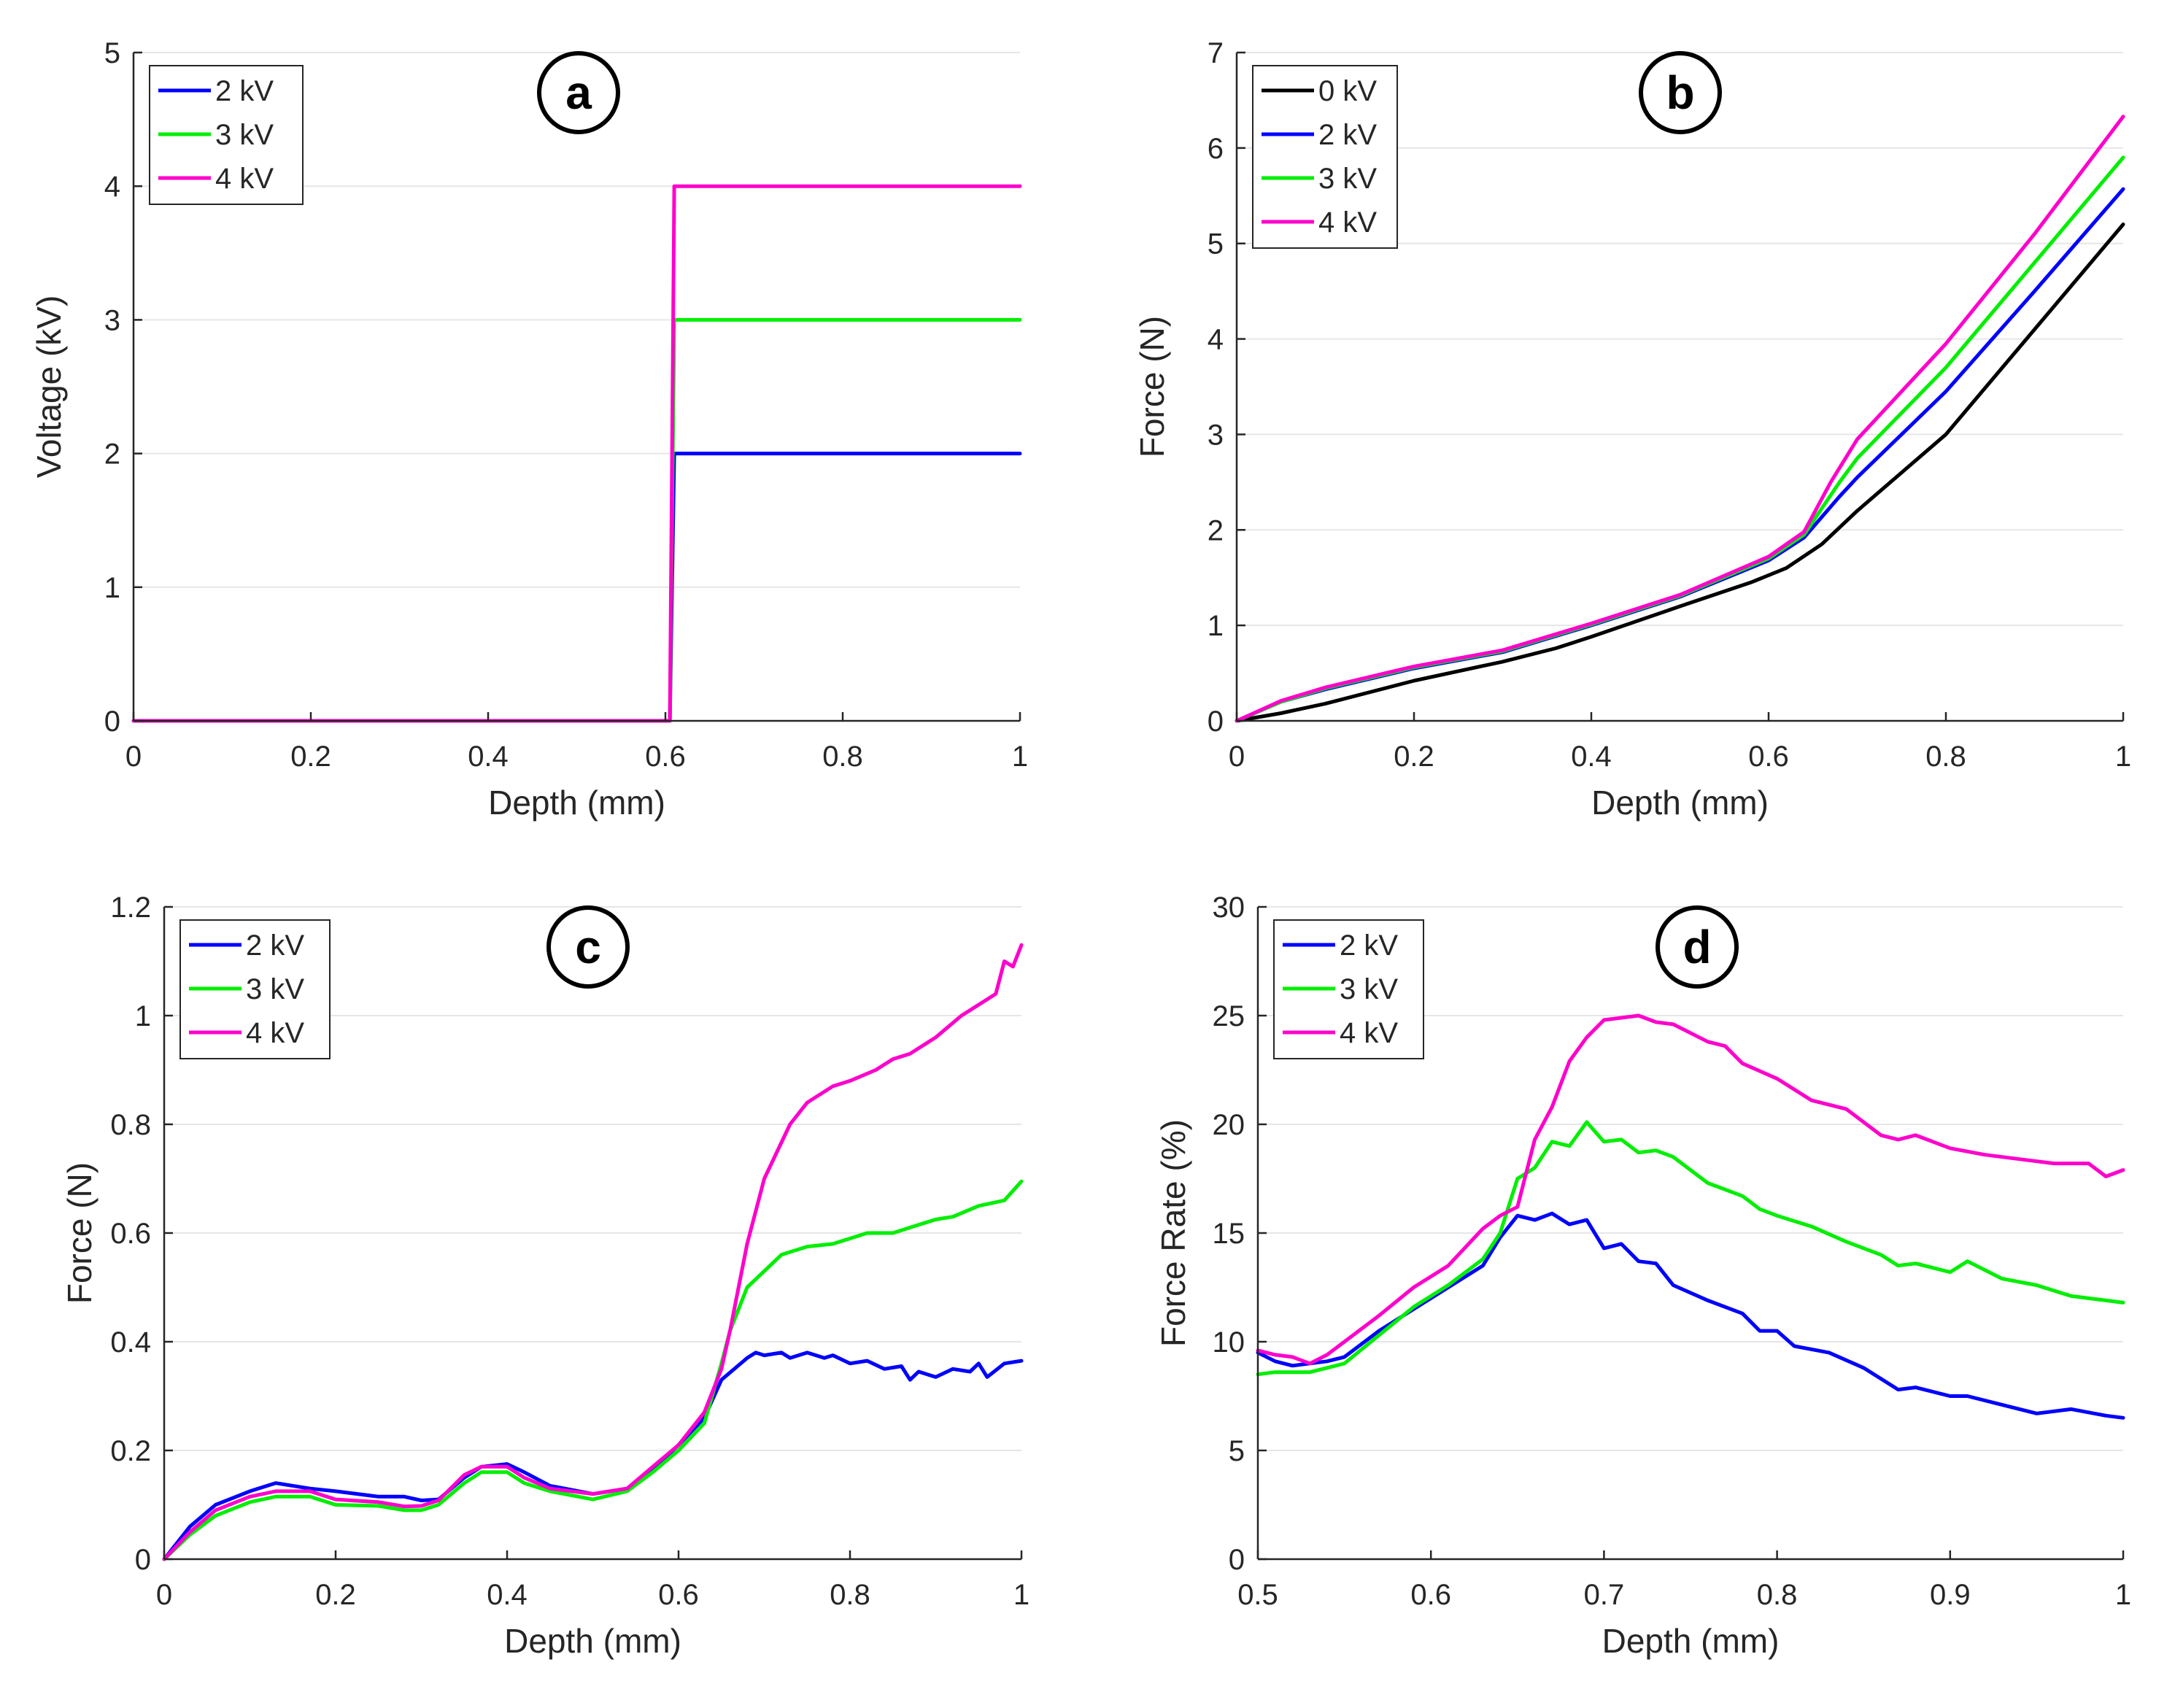 This screenshot has width=2175, height=1708. What do you see at coordinates (131, 1343) in the screenshot?
I see `y-tick-label: 0.4` at bounding box center [131, 1343].